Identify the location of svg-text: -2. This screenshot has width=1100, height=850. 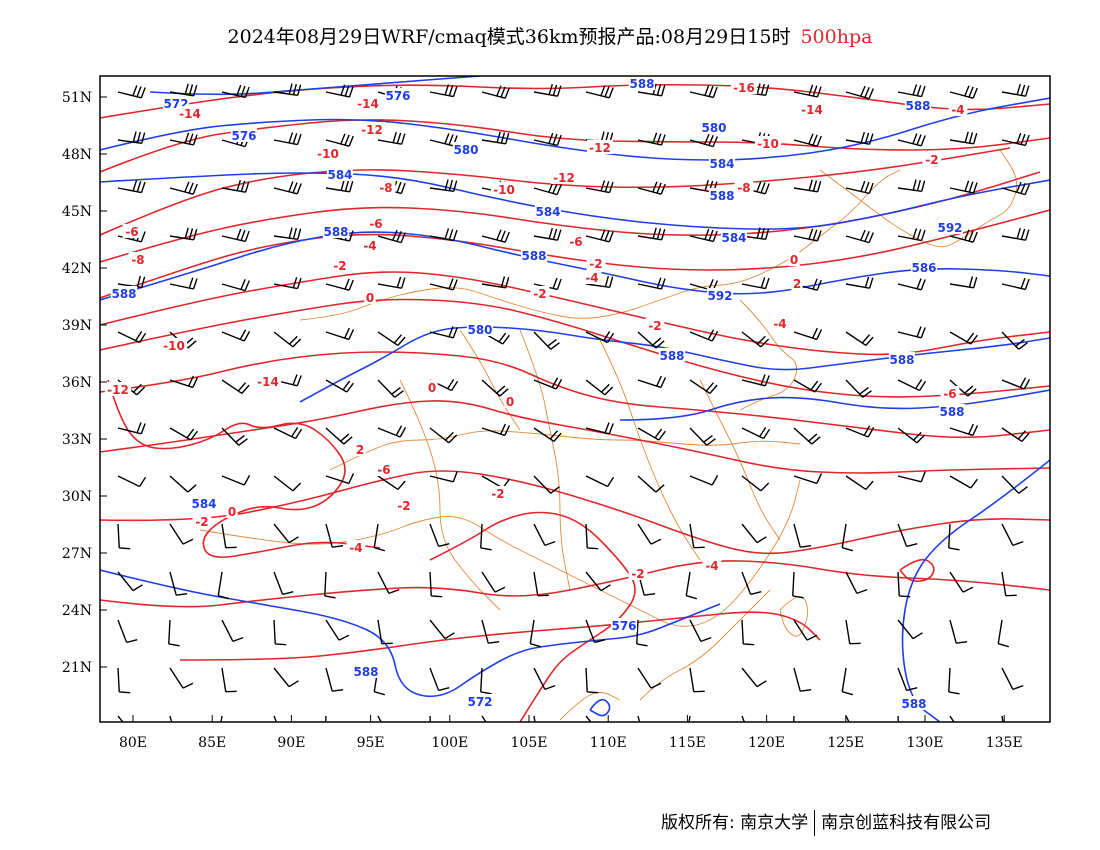
(595, 264).